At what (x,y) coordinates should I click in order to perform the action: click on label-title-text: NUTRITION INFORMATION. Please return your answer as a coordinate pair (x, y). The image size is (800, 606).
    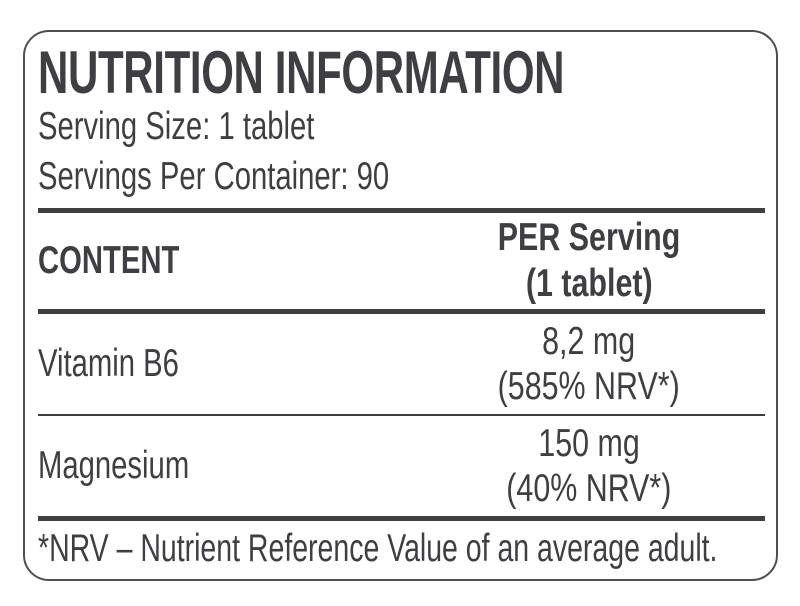
    Looking at the image, I should click on (301, 72).